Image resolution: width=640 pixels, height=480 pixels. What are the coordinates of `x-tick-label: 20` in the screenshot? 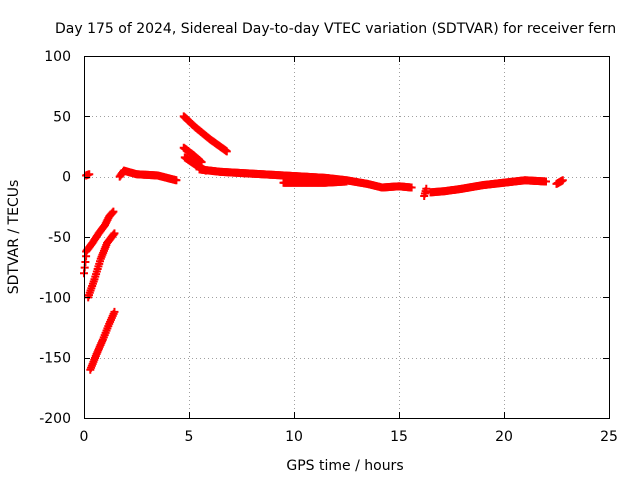 It's located at (504, 437).